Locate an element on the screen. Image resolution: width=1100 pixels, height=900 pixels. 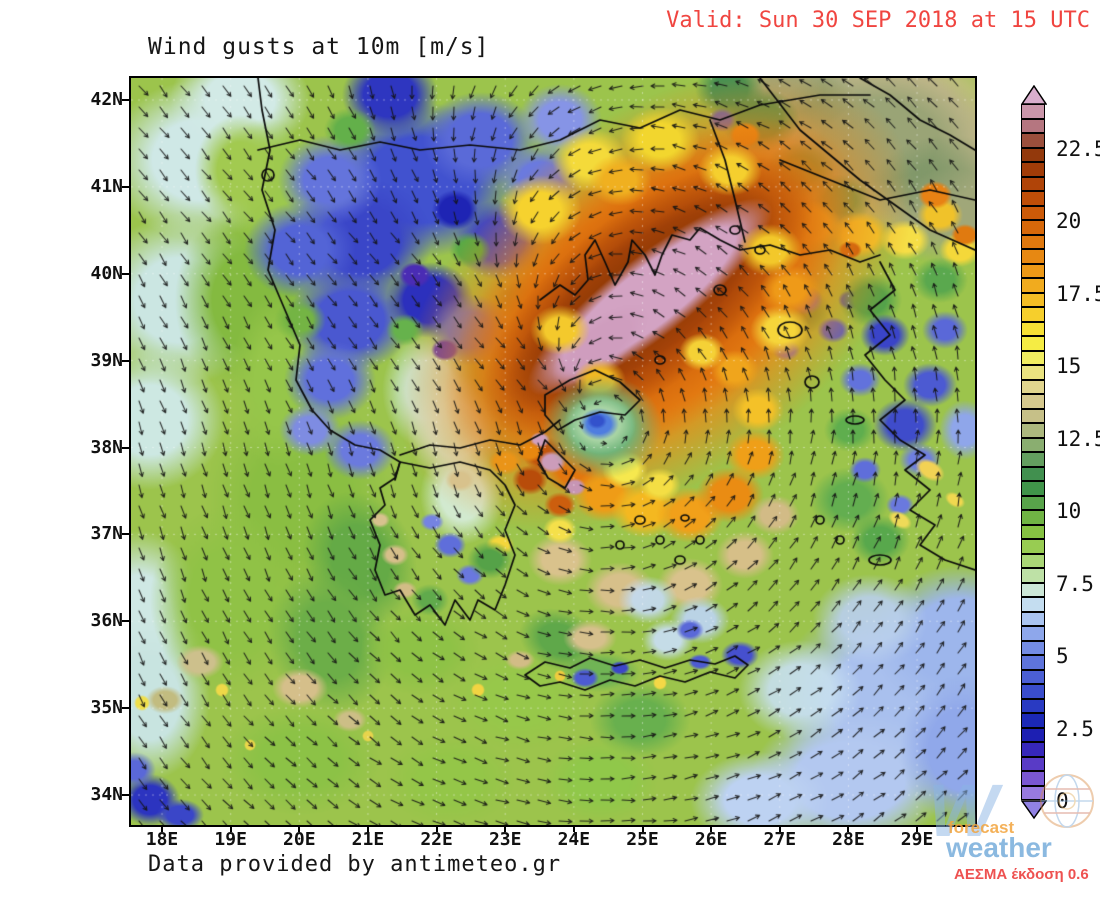
lon-label: 21E is located at coordinates (368, 839).